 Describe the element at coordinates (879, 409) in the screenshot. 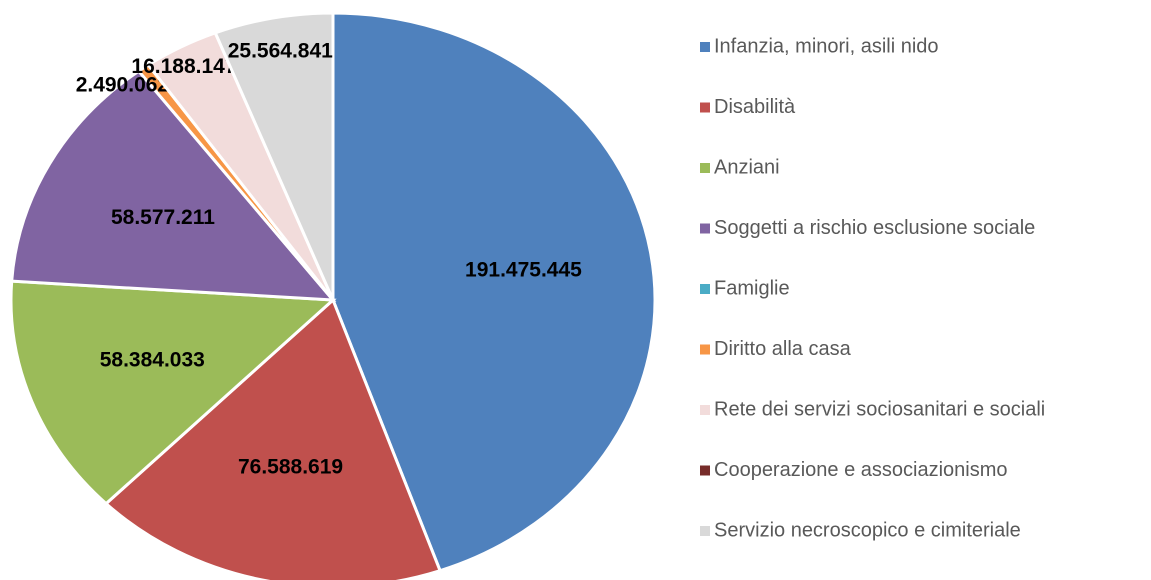

I see `legend-label: Rete dei servizi sociosanitari e sociali` at that location.